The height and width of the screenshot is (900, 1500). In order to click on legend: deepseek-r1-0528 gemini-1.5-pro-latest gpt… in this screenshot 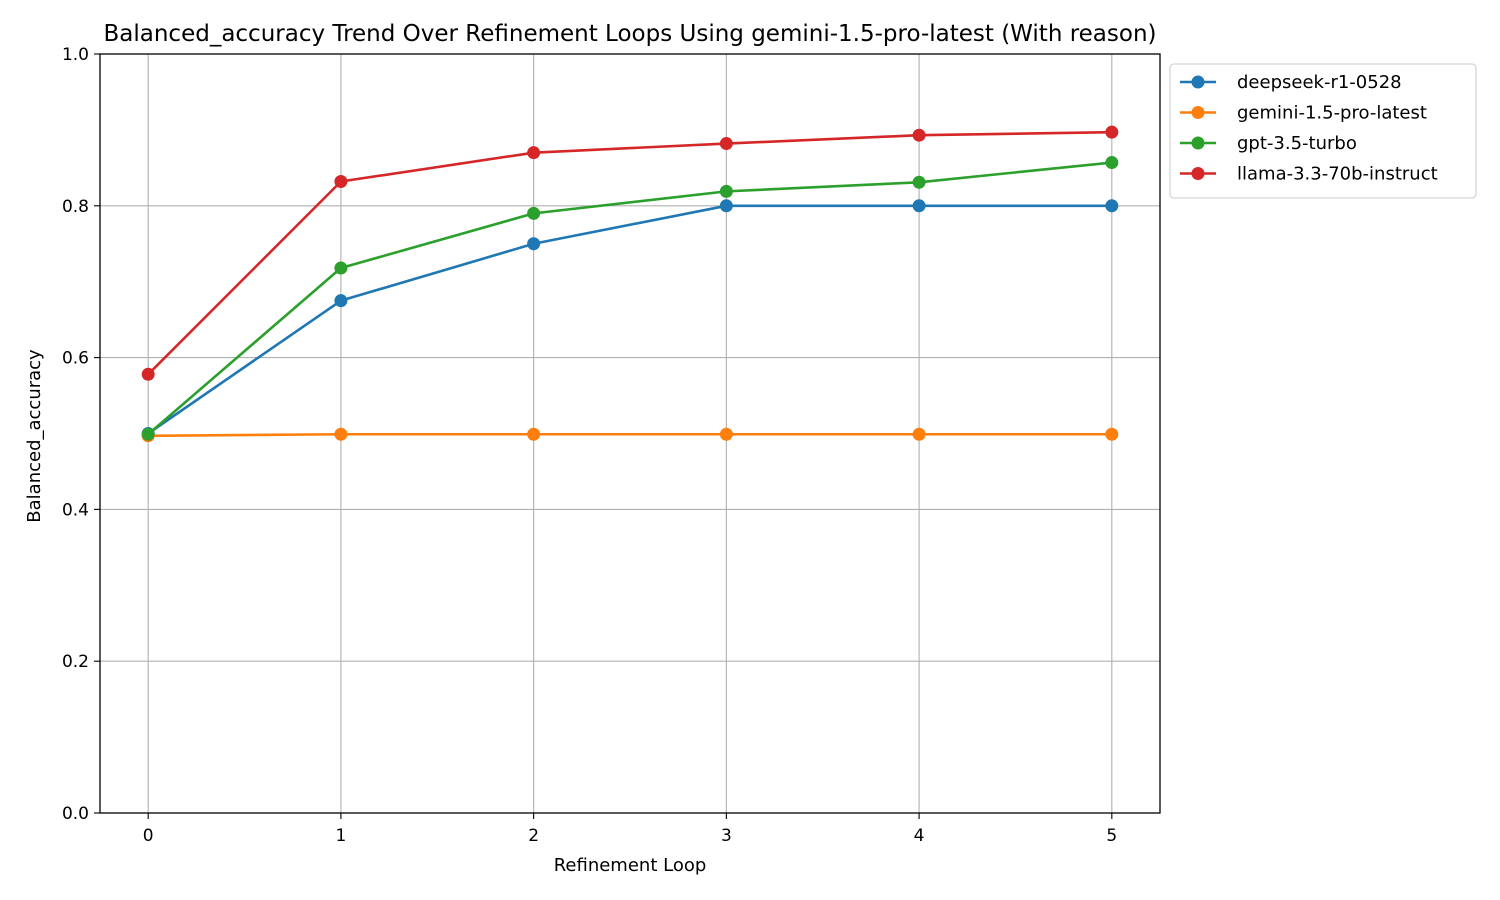, I will do `click(1323, 131)`.